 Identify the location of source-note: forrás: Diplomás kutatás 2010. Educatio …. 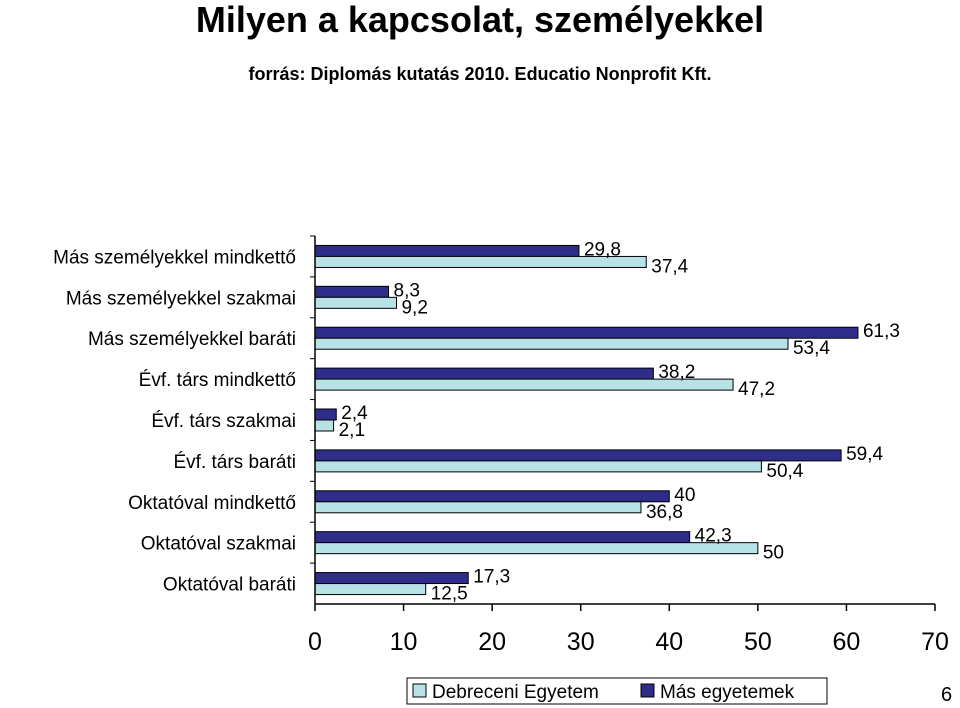
(480, 74).